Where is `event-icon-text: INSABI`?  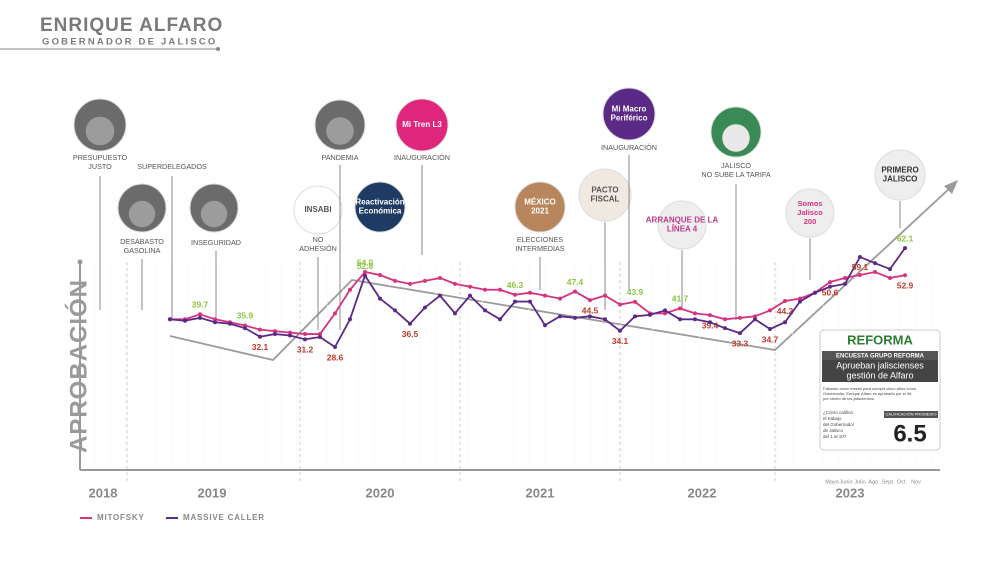 event-icon-text: INSABI is located at coordinates (317, 209).